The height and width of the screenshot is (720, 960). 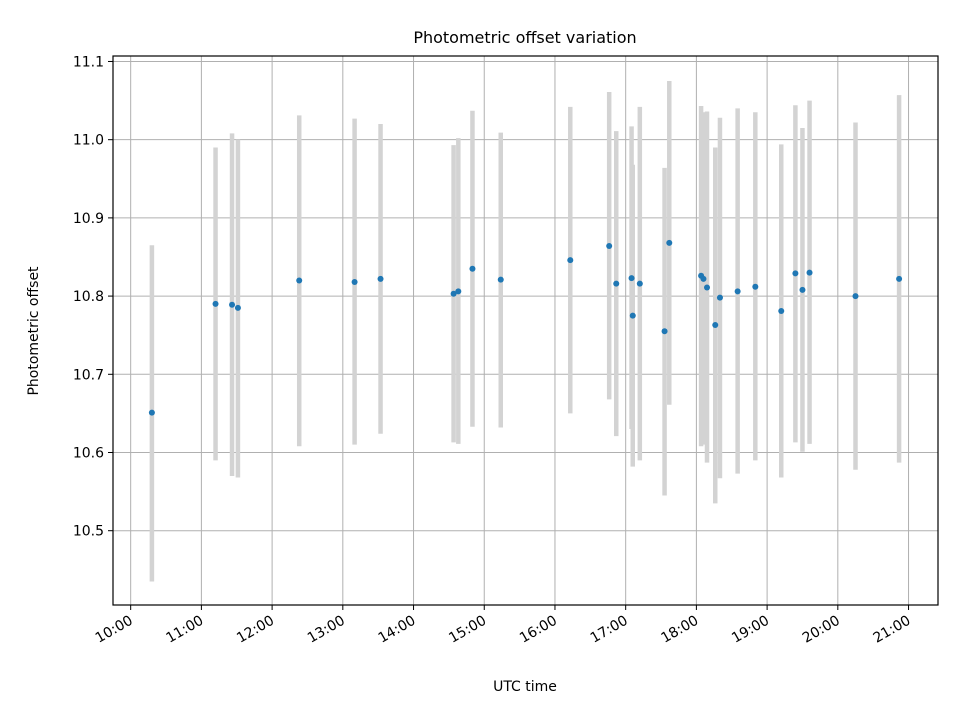 What do you see at coordinates (88, 454) in the screenshot?
I see `y-tick-label: 10.6` at bounding box center [88, 454].